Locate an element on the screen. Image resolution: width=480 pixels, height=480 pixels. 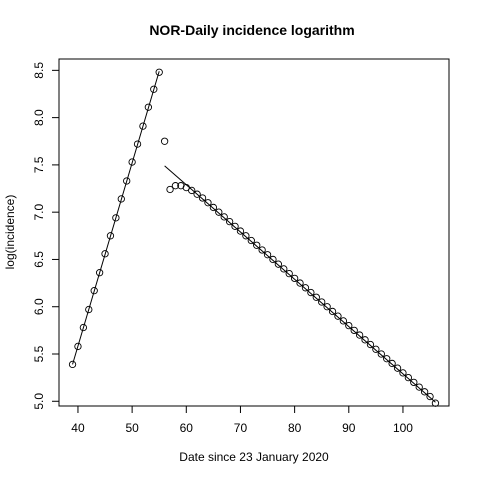
x-tick-label: 80 is located at coordinates (295, 428).